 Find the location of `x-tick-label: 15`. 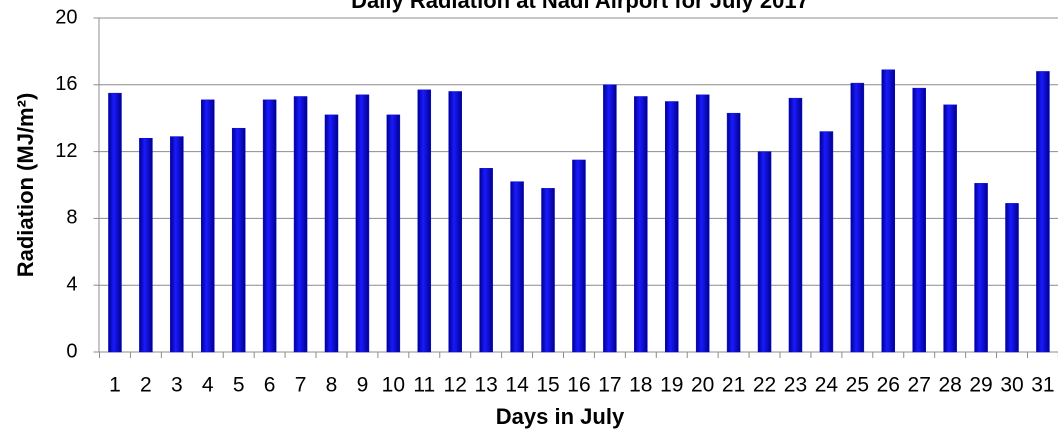

x-tick-label: 15 is located at coordinates (547, 385).